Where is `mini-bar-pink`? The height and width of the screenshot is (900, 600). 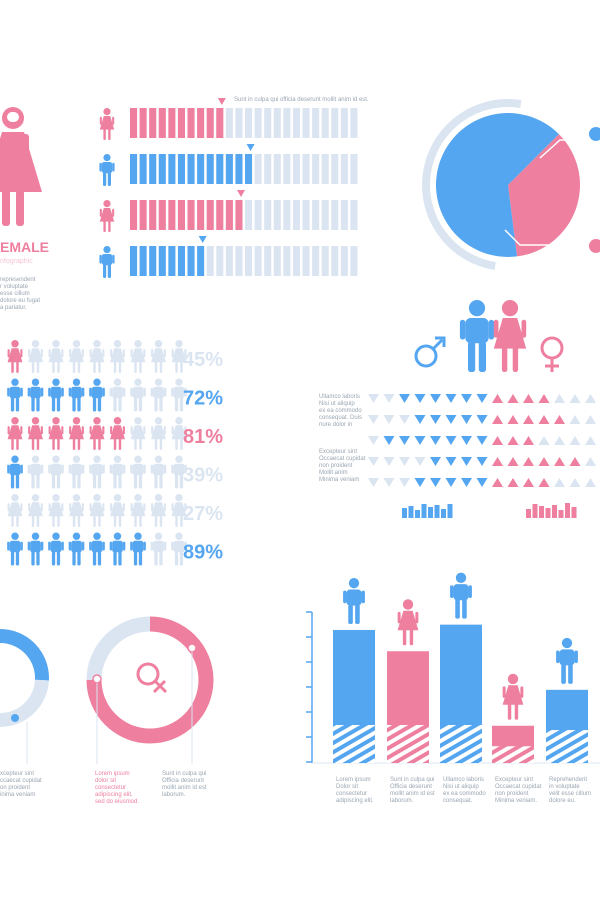 mini-bar-pink is located at coordinates (554, 511).